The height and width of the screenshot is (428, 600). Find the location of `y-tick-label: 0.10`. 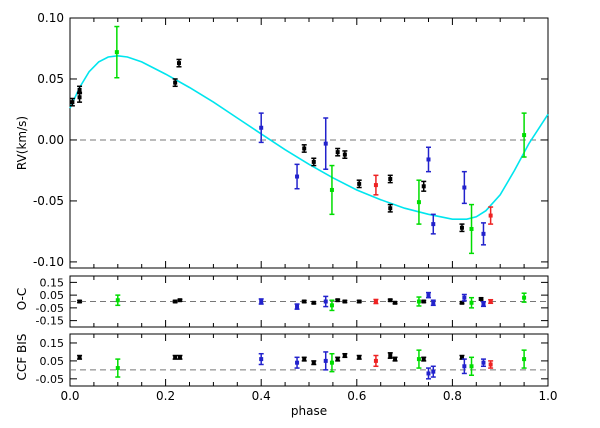

y-tick-label: 0.10 is located at coordinates (50, 18).